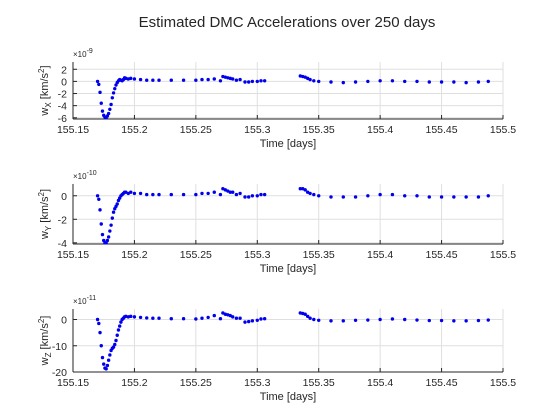 Image resolution: width=560 pixels, height=420 pixels. I want to click on x-tick-label: 155.3, so click(257, 130).